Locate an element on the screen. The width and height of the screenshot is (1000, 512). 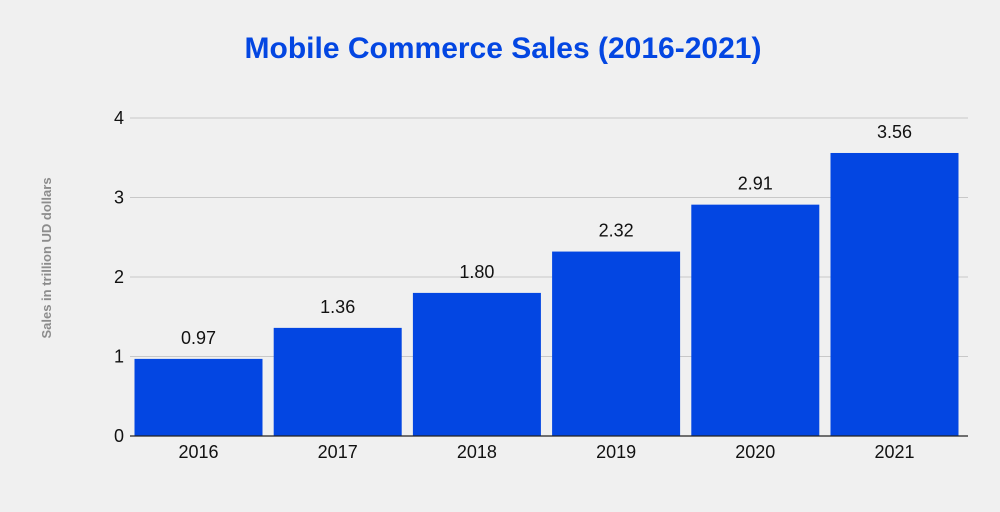
y-tick-label: 0 is located at coordinates (119, 436).